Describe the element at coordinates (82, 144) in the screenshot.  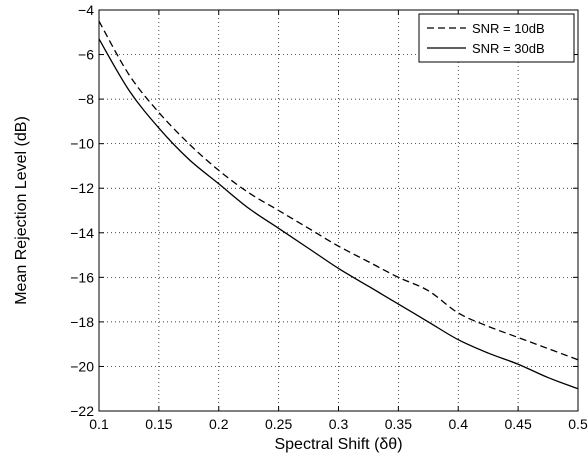
I see `y-tick-label: −10` at that location.